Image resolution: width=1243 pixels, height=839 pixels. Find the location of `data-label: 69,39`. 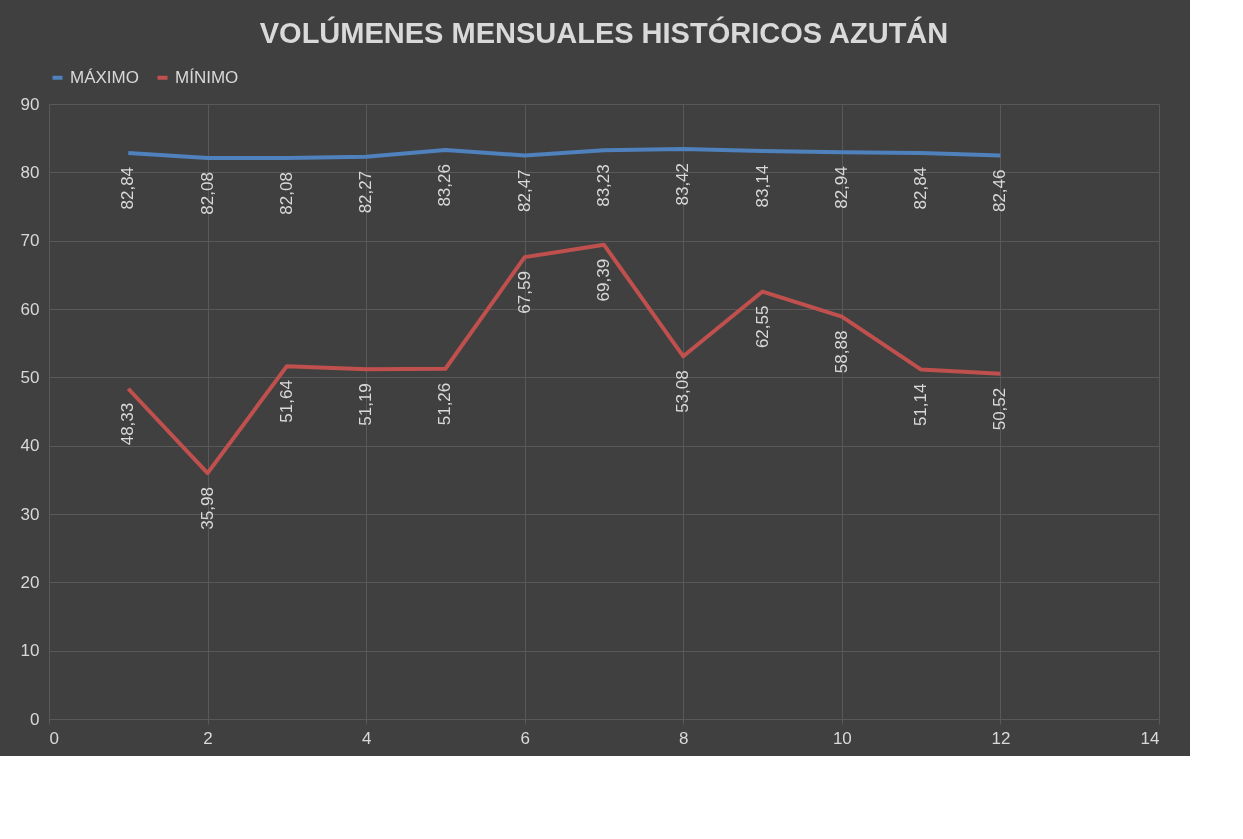

data-label: 69,39 is located at coordinates (603, 280).